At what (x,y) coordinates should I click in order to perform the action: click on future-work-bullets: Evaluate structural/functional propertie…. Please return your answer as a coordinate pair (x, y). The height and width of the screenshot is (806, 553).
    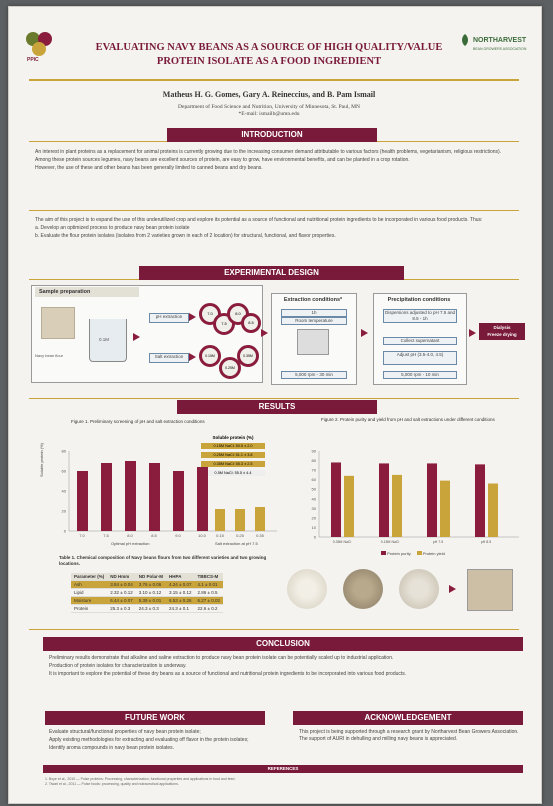
    Looking at the image, I should click on (164, 741).